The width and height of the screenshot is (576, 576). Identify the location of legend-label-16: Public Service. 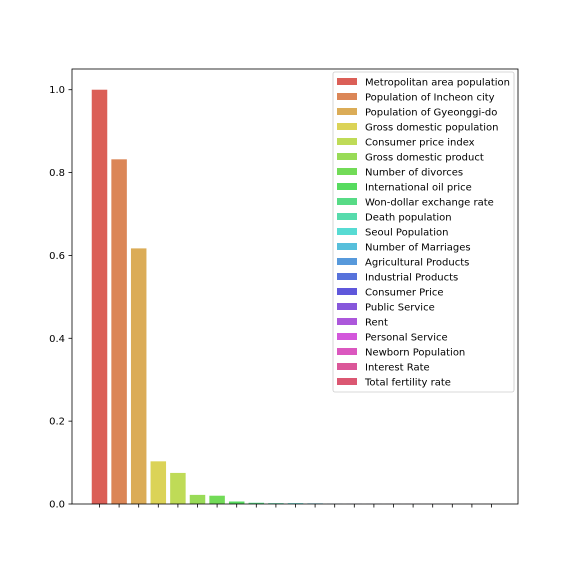
(400, 308).